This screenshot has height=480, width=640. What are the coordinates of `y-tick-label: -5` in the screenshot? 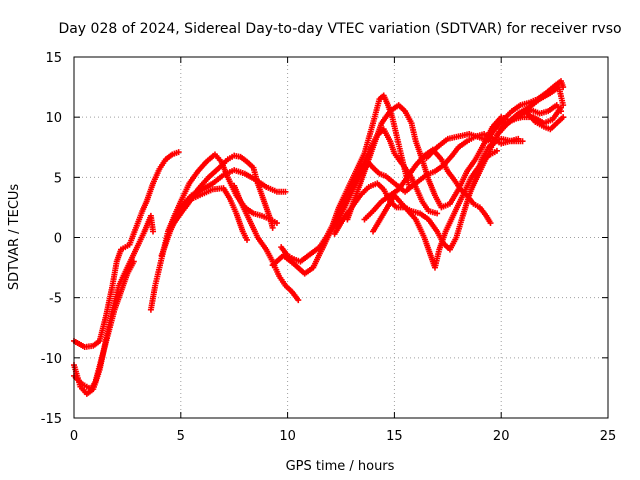 It's located at (55, 299).